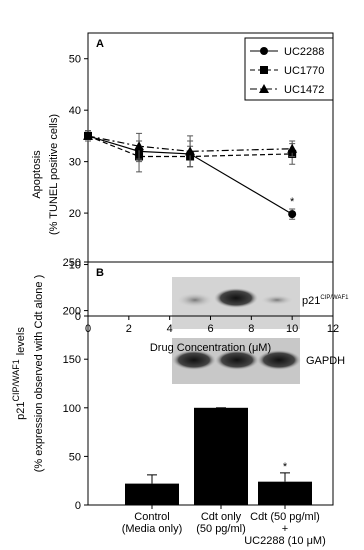 The image size is (364, 550). What do you see at coordinates (16, 380) in the screenshot?
I see `y-axis-label-sup: CIP/WAF1` at bounding box center [16, 380].